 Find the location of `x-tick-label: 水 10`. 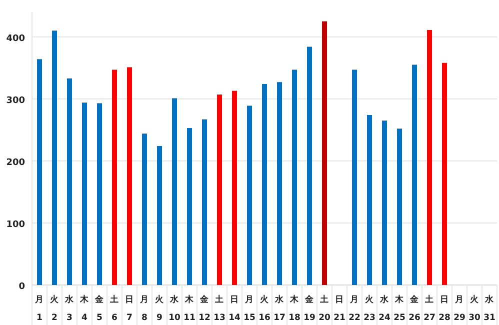

x-tick-label: 水 10 is located at coordinates (174, 308).